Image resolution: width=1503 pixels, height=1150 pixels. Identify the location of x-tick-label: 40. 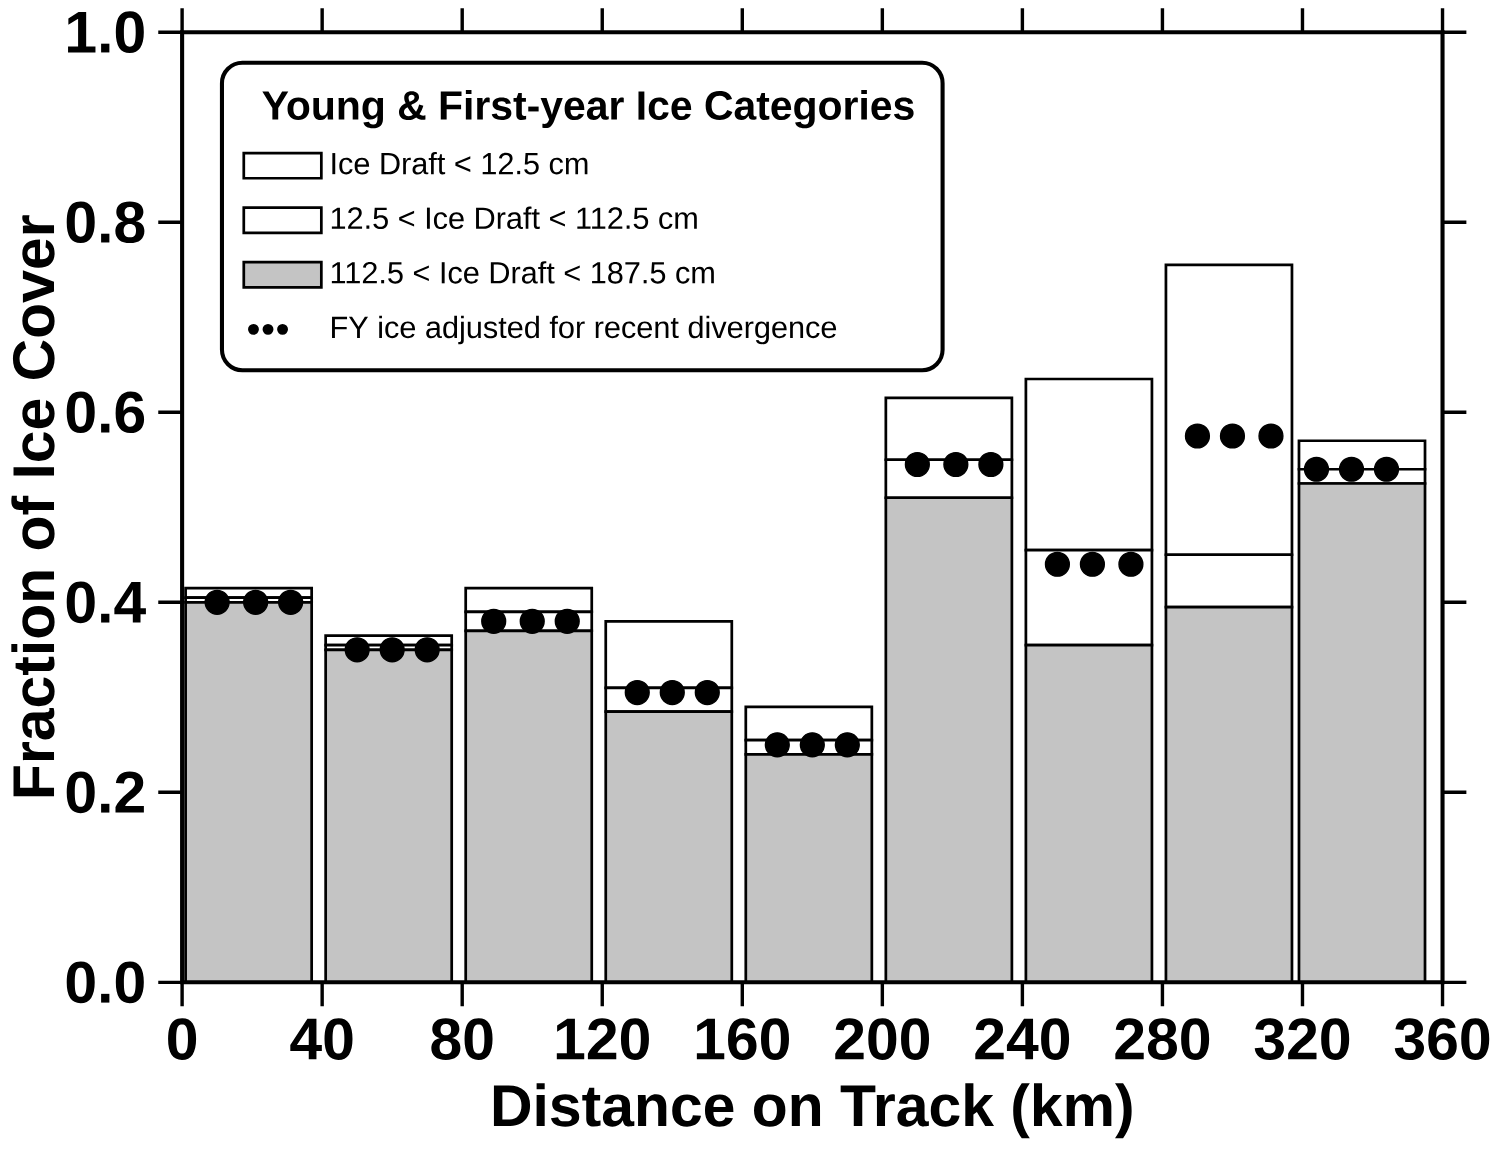
(321, 1039).